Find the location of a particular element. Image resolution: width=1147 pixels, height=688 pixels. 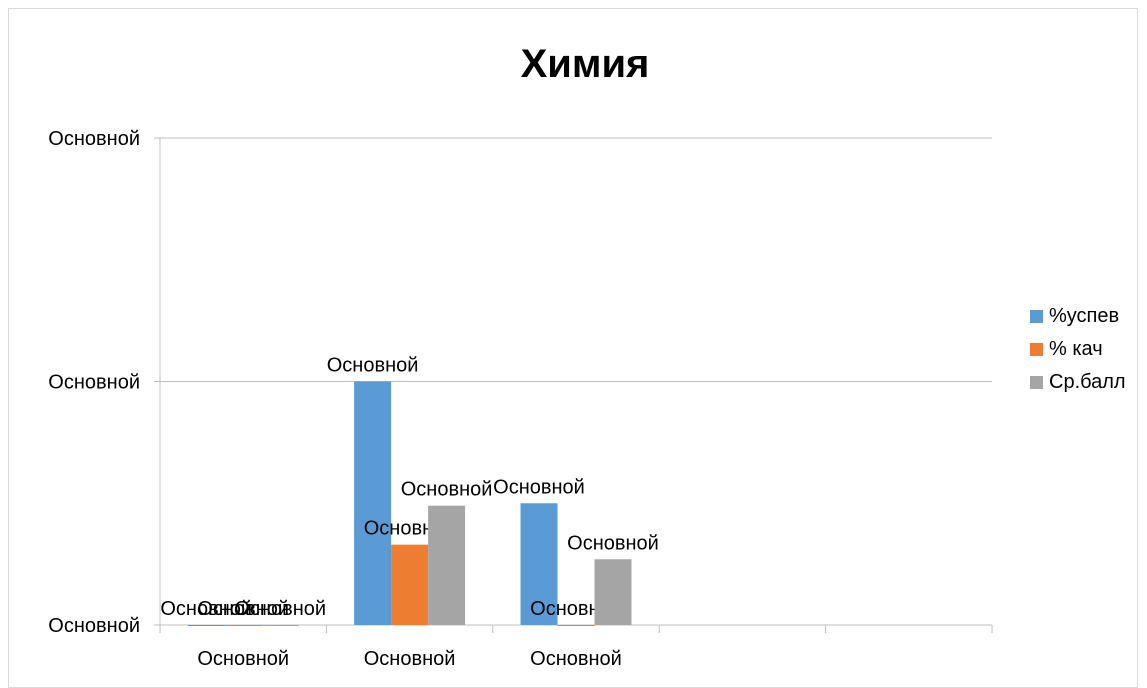

chart-legend: %успев % кач Ср.балл is located at coordinates (1078, 349).